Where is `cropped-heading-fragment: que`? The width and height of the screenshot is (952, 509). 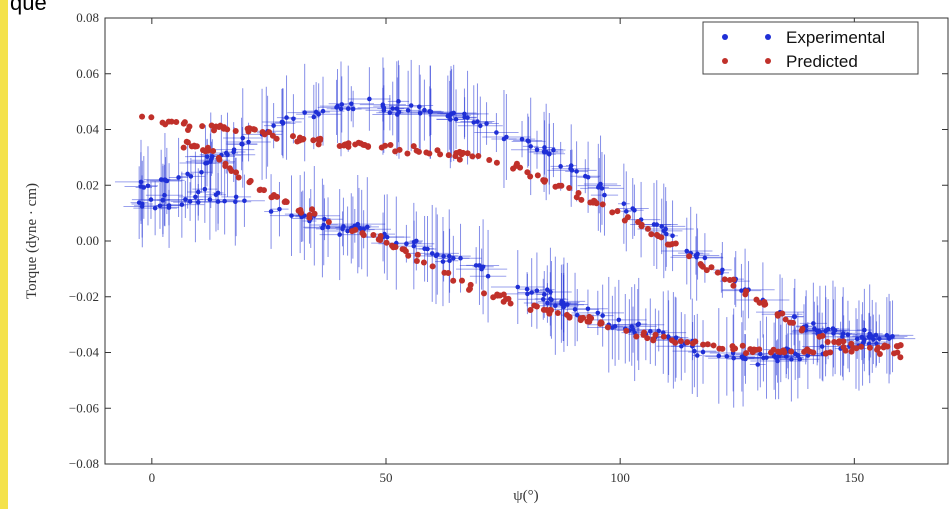
cropped-heading-fragment: que is located at coordinates (28, 7).